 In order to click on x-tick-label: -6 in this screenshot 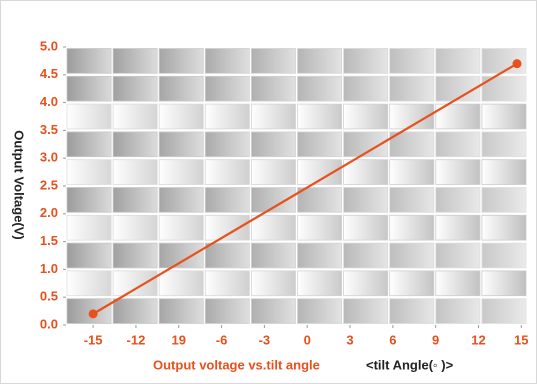, I will do `click(222, 339)`.